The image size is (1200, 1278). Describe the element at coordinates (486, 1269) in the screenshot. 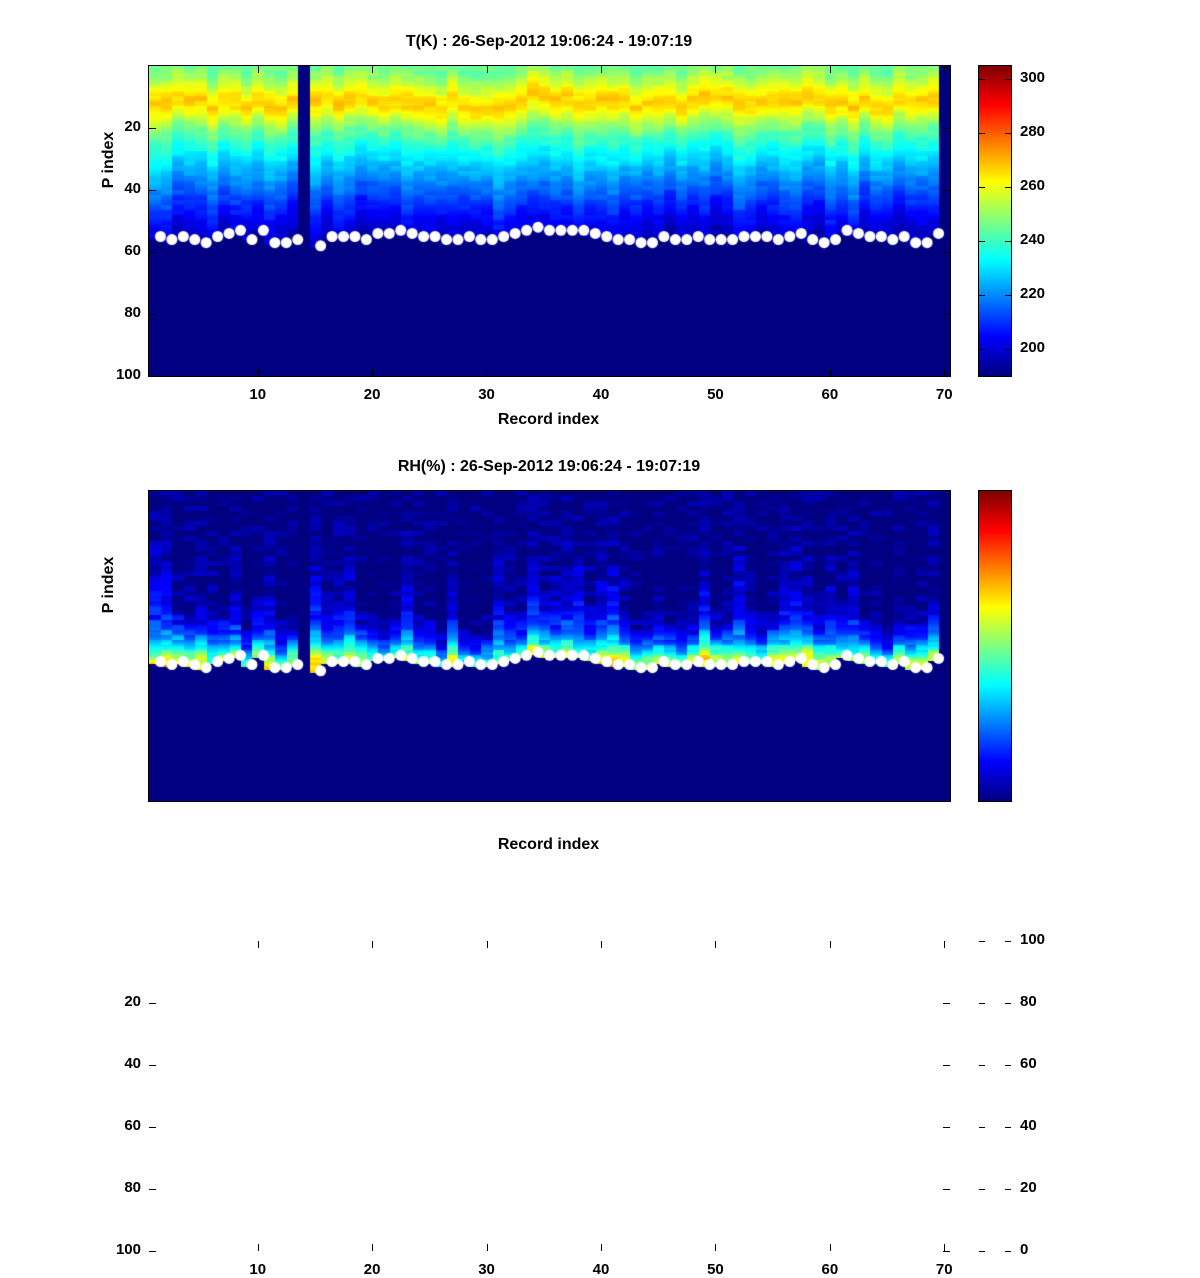

I see `x-tick-label: 30` at that location.